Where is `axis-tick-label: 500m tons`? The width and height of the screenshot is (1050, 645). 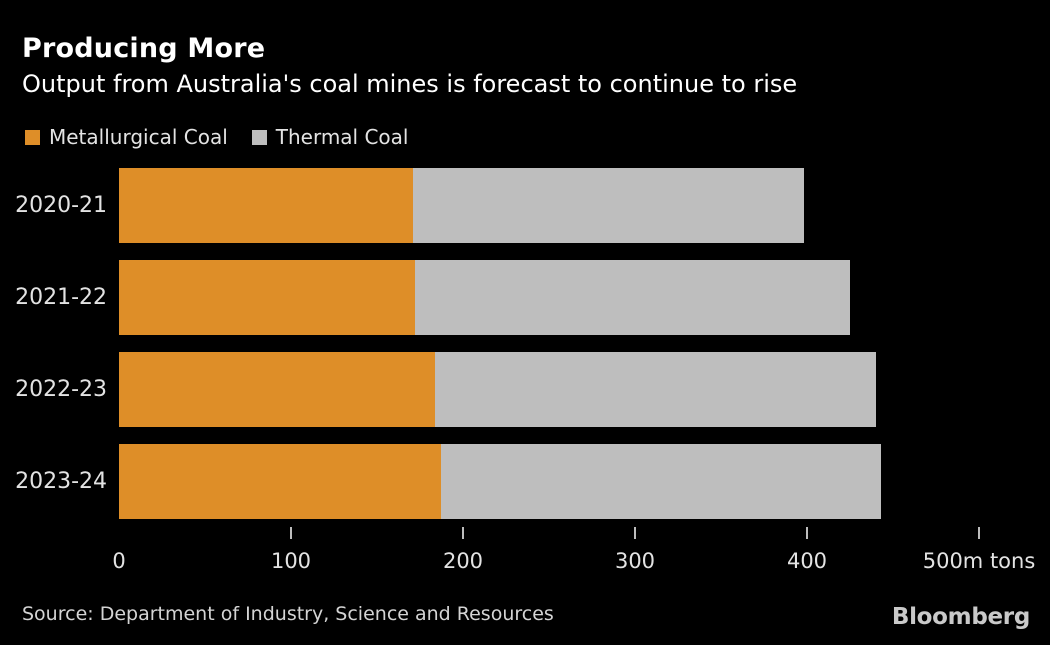
axis-tick-label: 500m tons is located at coordinates (979, 561).